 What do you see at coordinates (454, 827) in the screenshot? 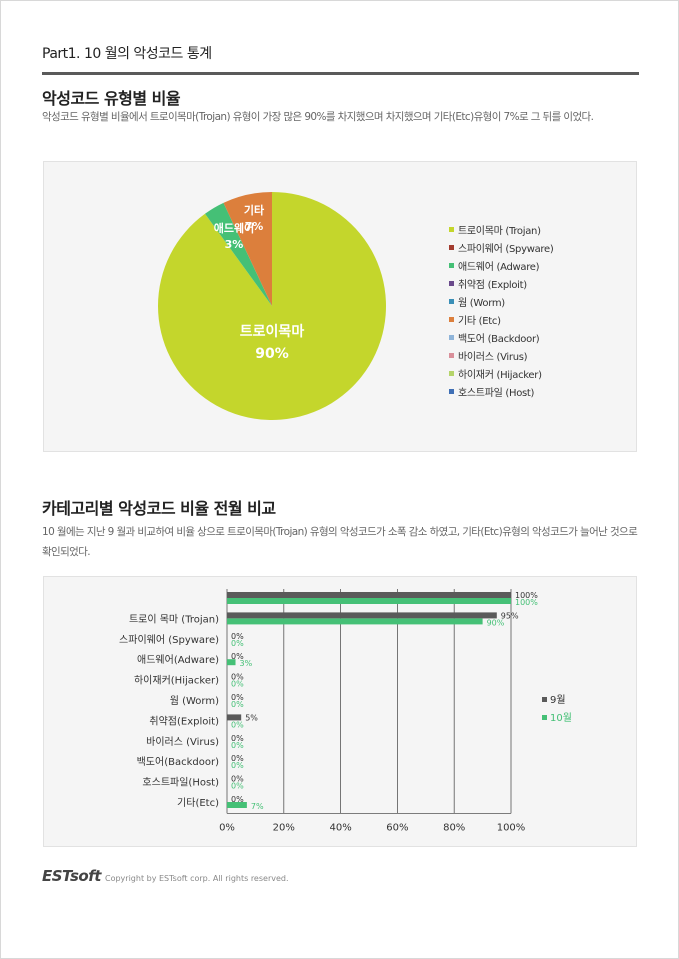
I see `x-tick-label: 80%` at bounding box center [454, 827].